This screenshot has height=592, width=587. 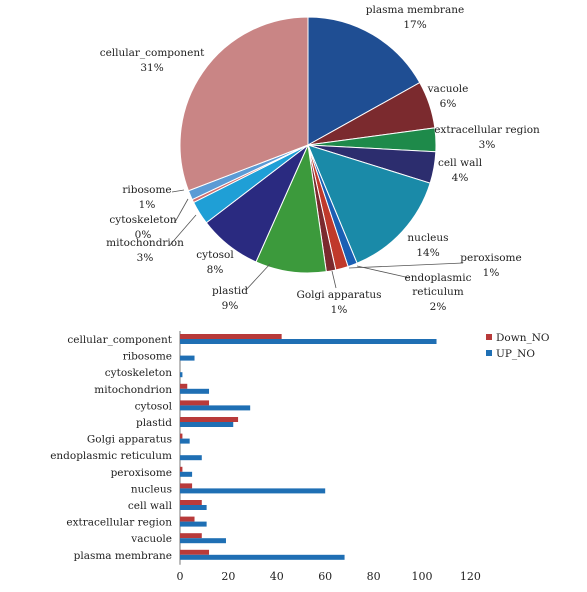 I want to click on y-tick-label-mitochondrion: mitochondrion, so click(x=133, y=390).